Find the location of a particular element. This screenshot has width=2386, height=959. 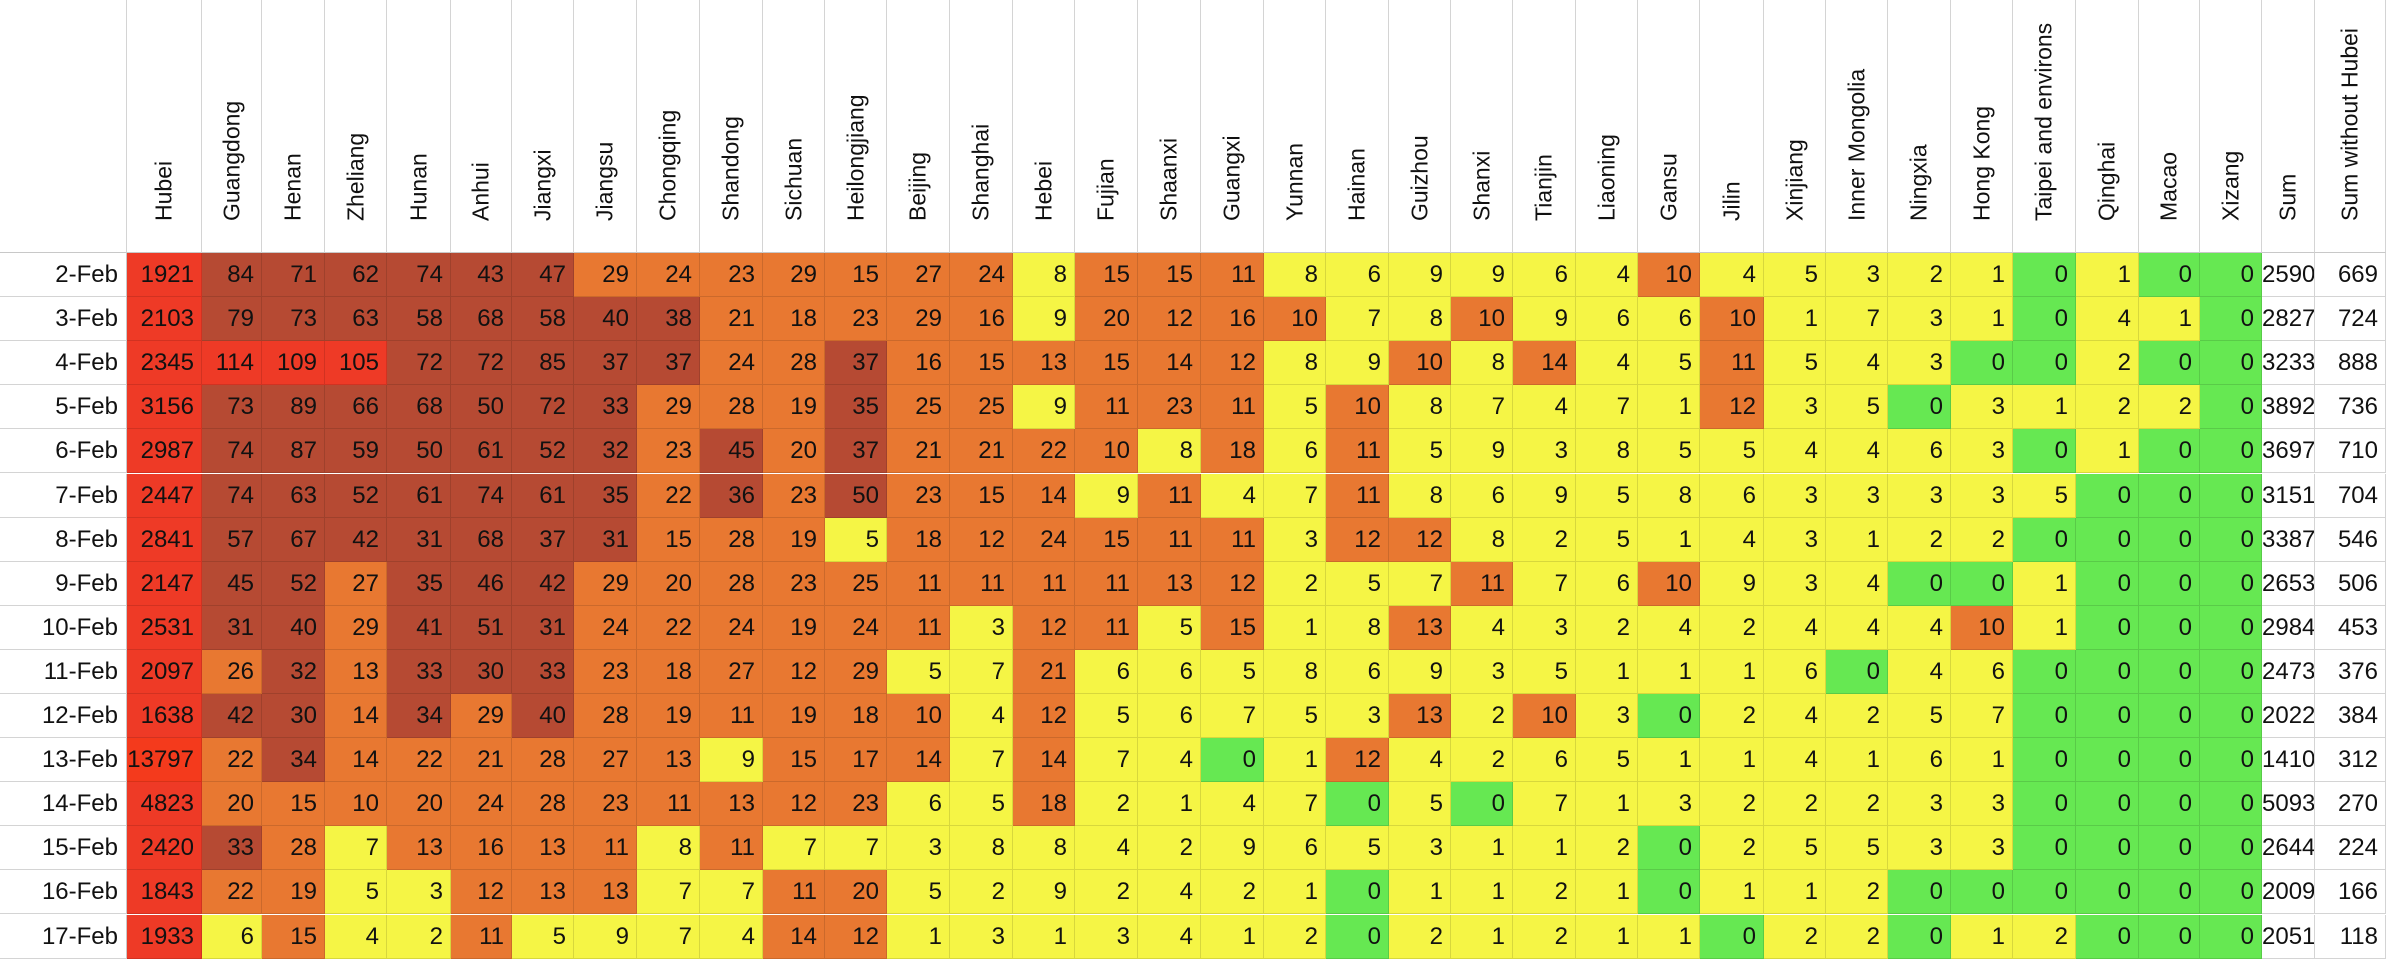

table-cell: 114 is located at coordinates (232, 363).